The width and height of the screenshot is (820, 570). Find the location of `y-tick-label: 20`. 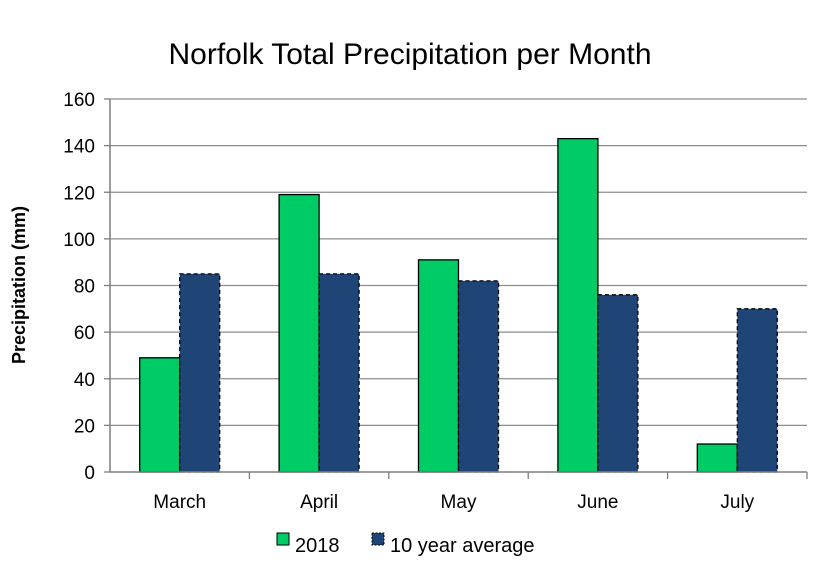

y-tick-label: 20 is located at coordinates (84, 426).